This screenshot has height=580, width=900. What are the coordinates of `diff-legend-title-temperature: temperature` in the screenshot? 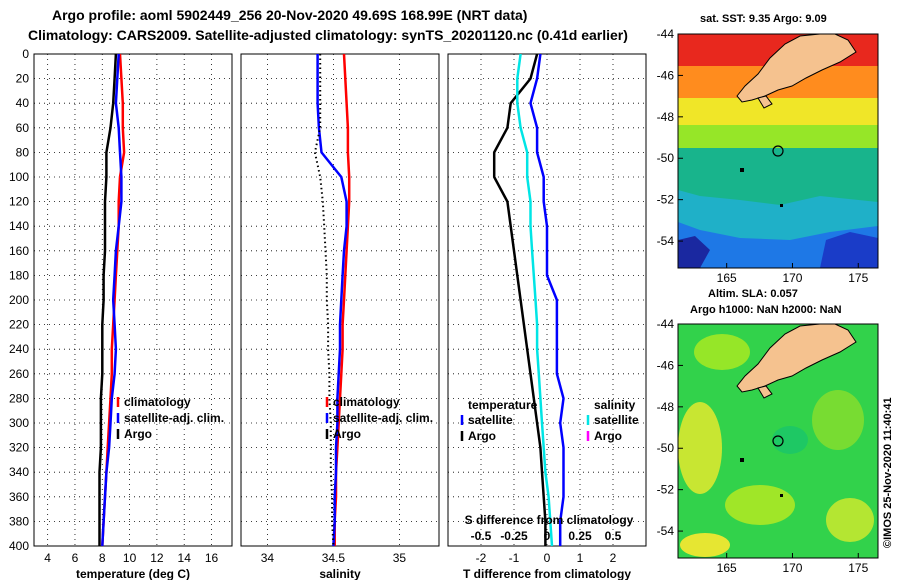 It's located at (503, 405).